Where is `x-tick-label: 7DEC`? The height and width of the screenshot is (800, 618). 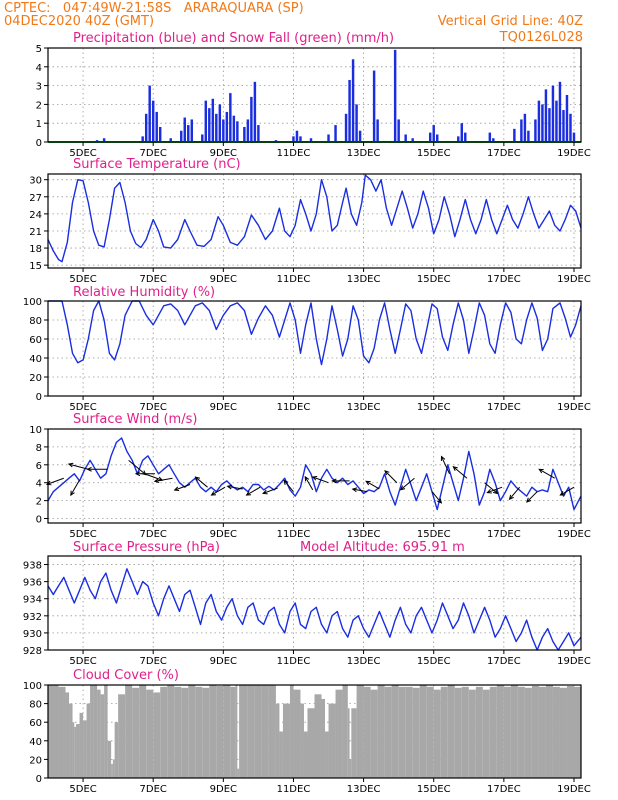
x-tick-label: 7DEC is located at coordinates (153, 279).